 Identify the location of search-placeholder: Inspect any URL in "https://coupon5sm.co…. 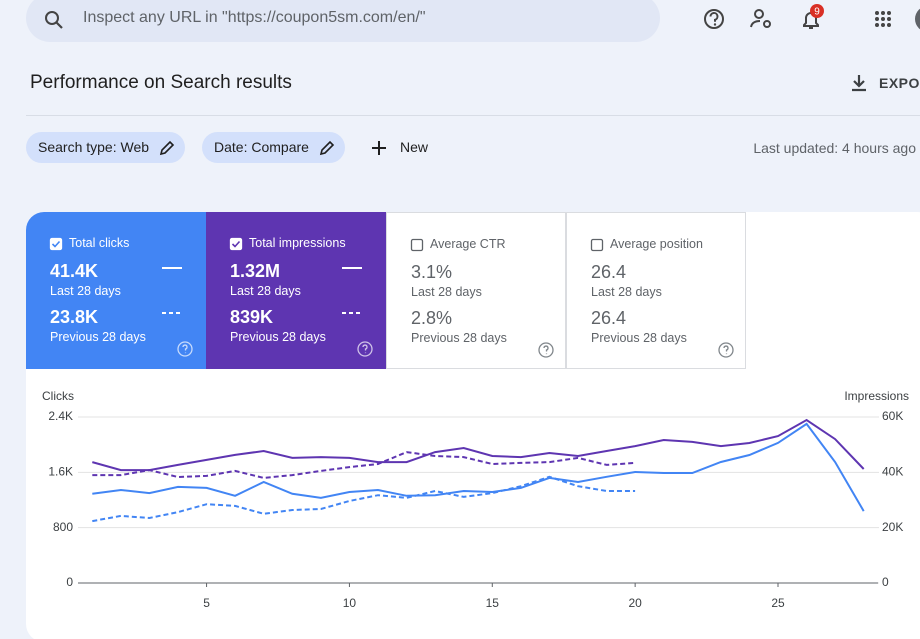
(254, 17).